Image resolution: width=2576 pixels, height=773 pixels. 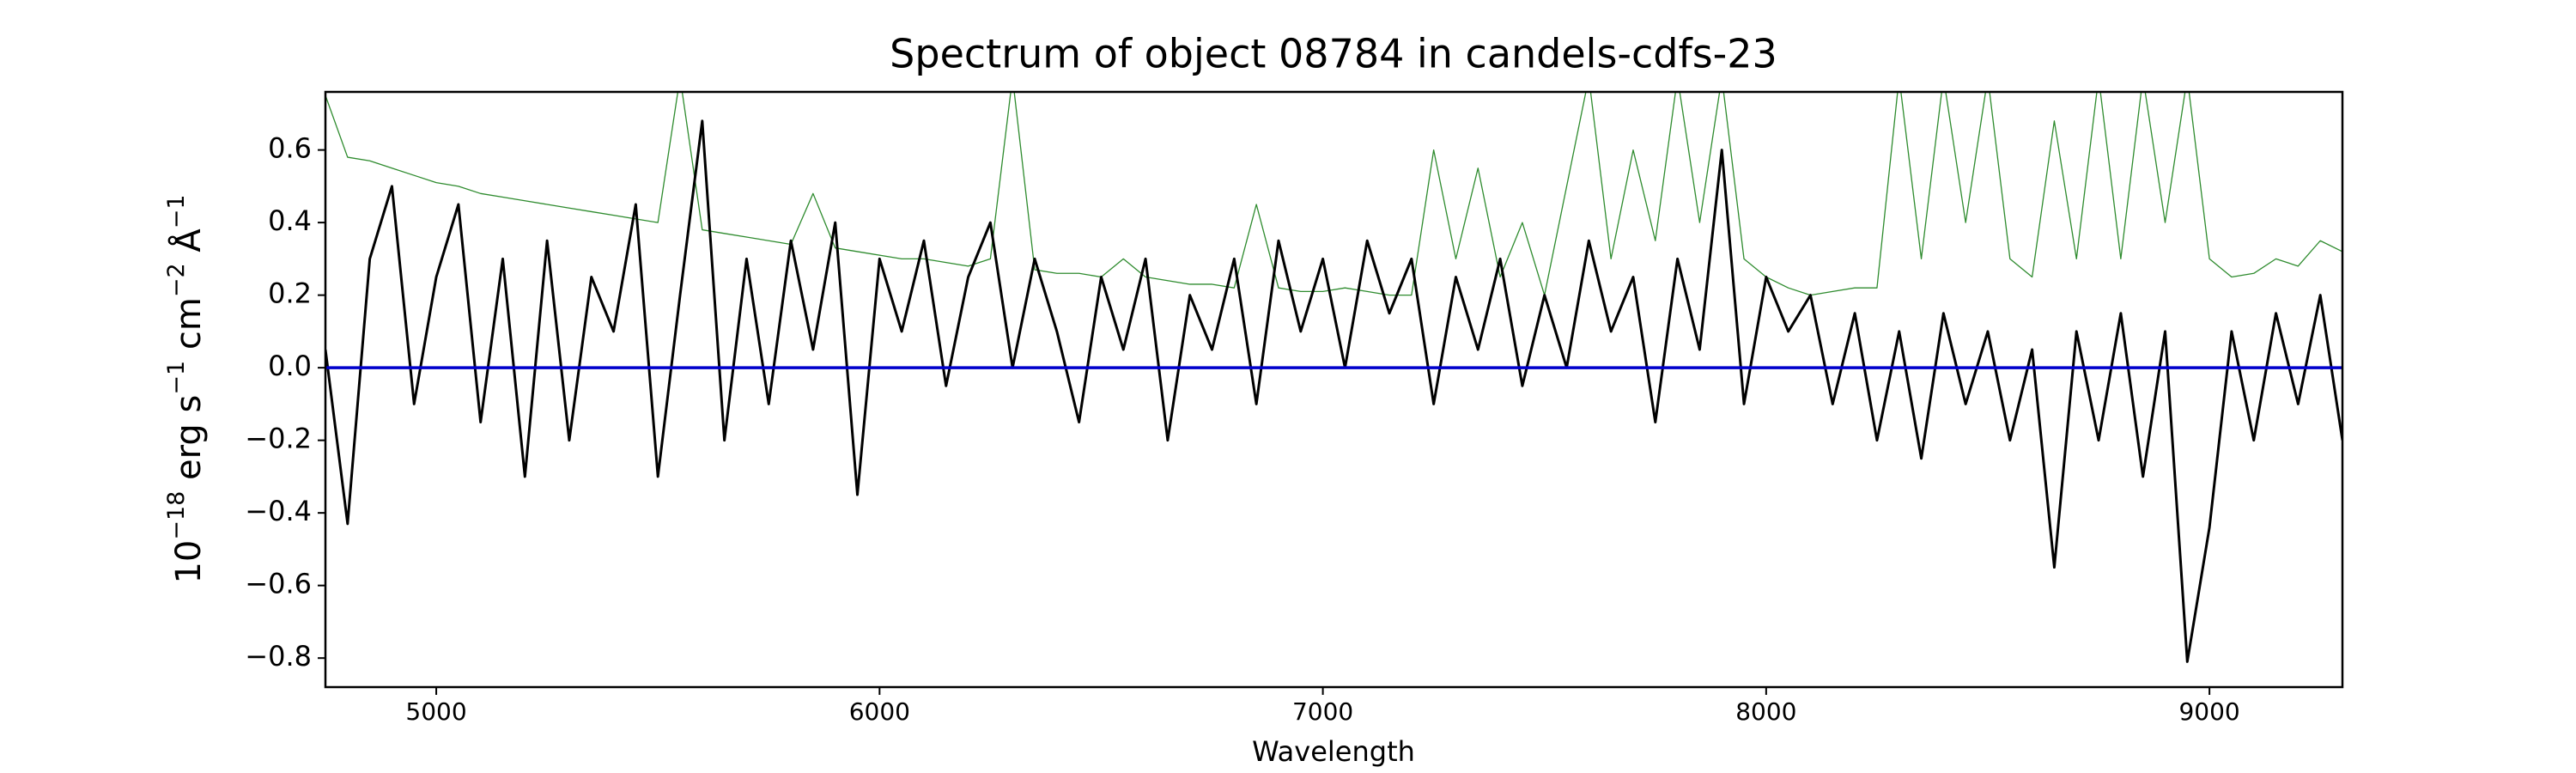 I want to click on x-tick-label: 8000, so click(x=1765, y=711).